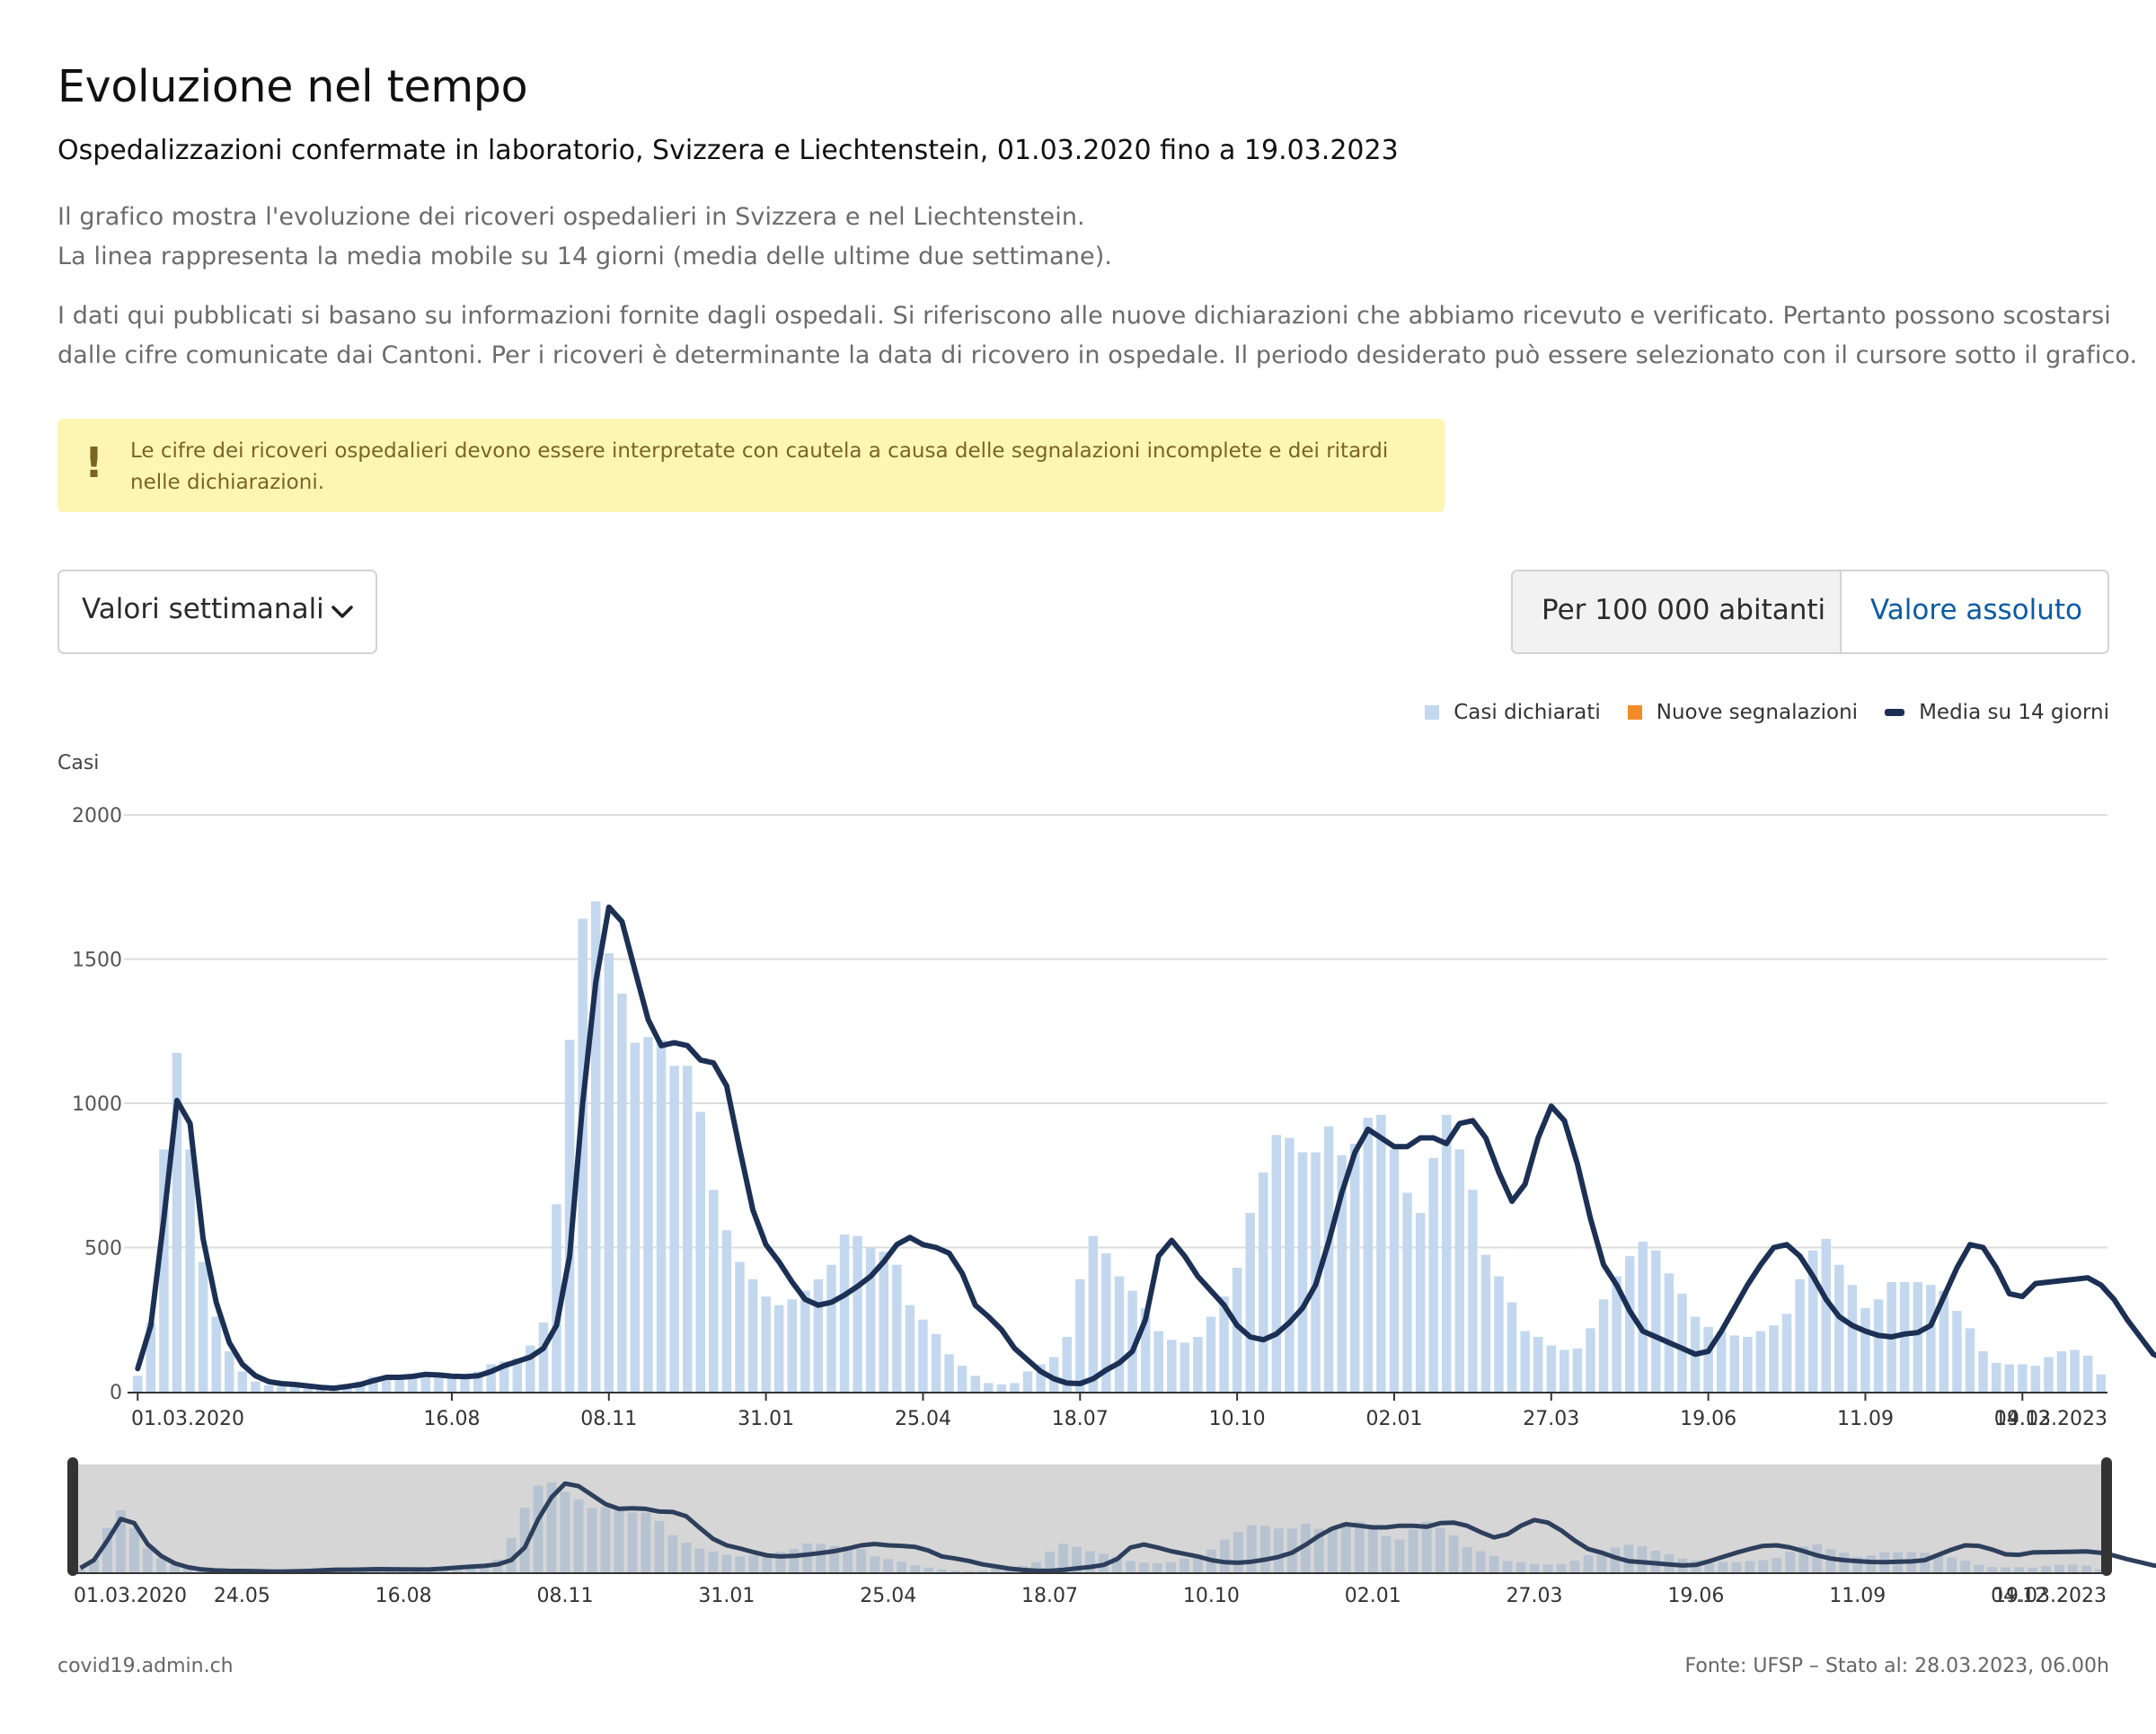 The image size is (2156, 1734). What do you see at coordinates (72, 1516) in the screenshot?
I see `navigator-left-handle` at bounding box center [72, 1516].